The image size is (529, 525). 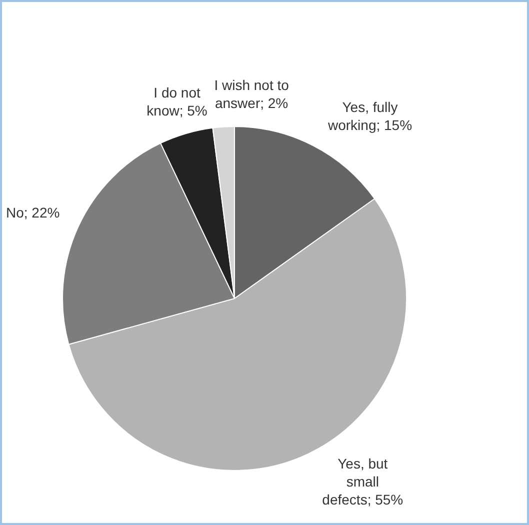 I want to click on slice-label: I wish not to answer; 2%, so click(x=252, y=93).